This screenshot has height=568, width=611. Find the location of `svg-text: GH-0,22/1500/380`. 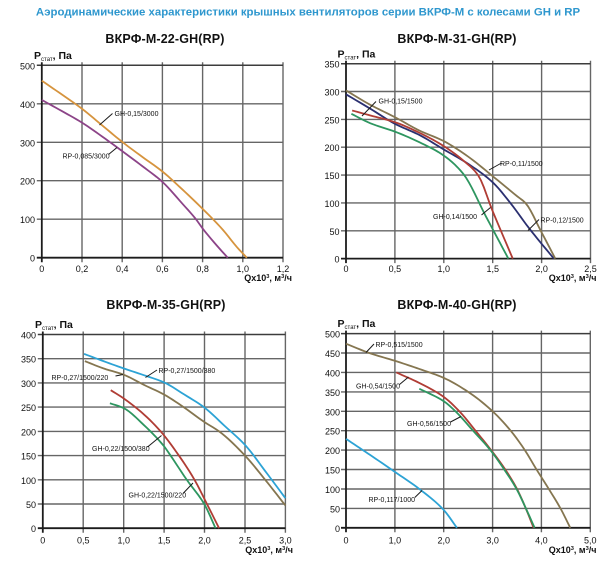

svg-text: GH-0,22/1500/380 is located at coordinates (121, 449).